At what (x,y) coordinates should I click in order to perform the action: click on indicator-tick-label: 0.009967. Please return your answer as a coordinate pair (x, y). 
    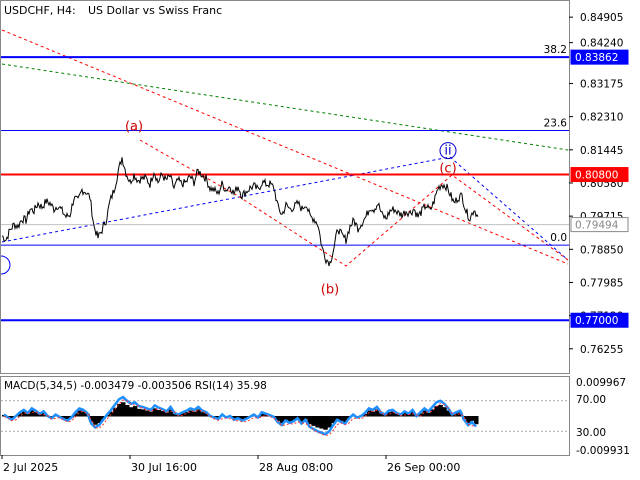
    Looking at the image, I should click on (601, 383).